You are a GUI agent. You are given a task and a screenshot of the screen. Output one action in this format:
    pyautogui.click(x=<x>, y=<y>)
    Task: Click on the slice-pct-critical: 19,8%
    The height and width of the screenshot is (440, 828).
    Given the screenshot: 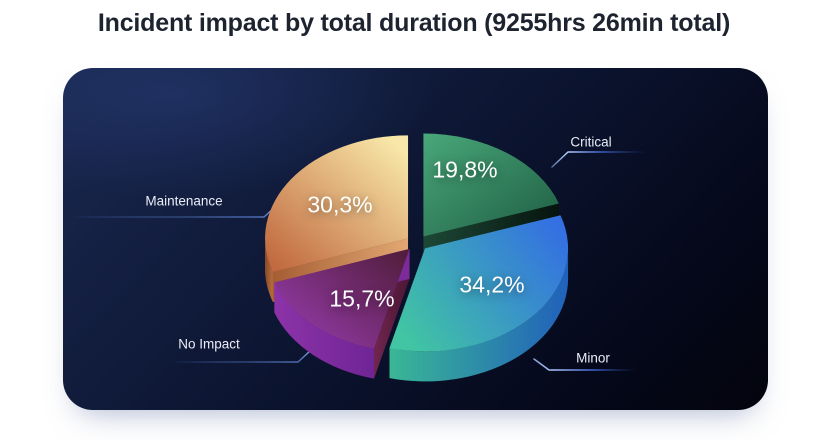 What is the action you would take?
    pyautogui.click(x=465, y=169)
    